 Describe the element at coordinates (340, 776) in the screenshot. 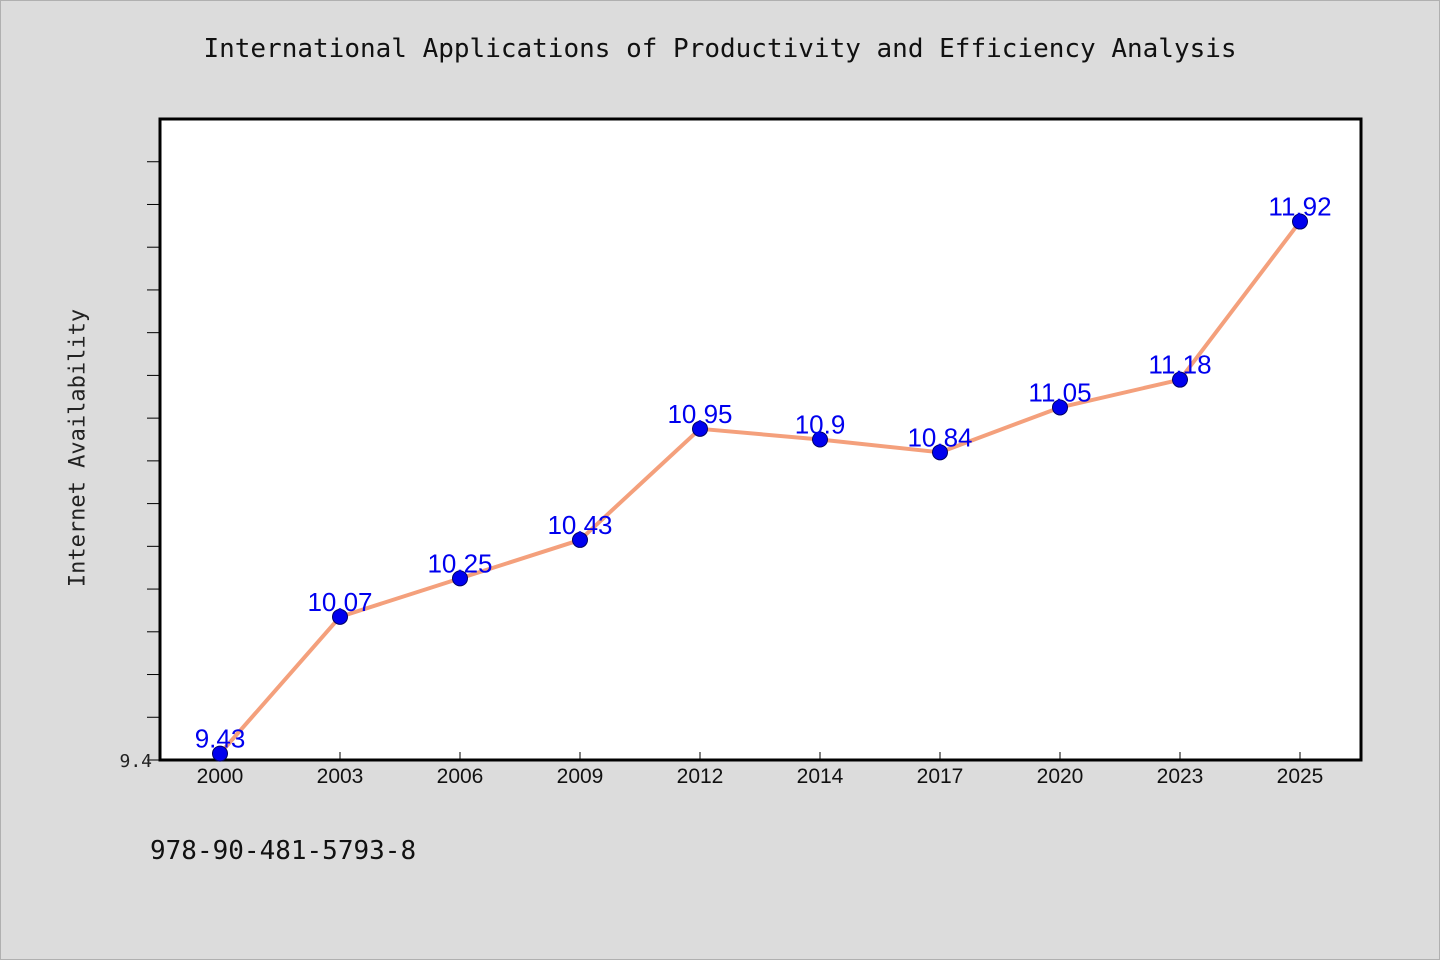

I see `x-tick-label: 2003` at that location.